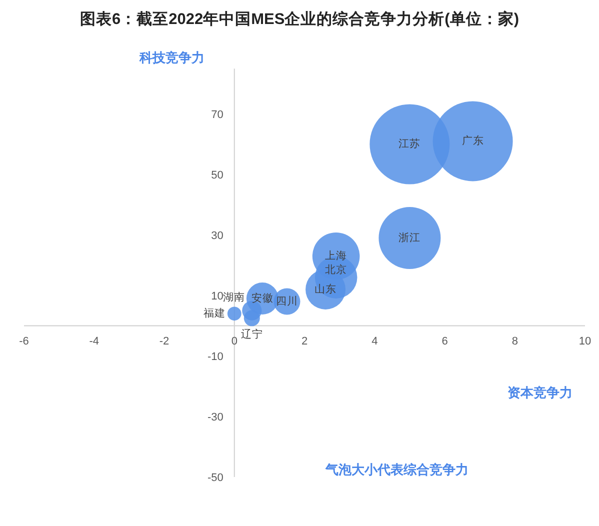 The width and height of the screenshot is (599, 526). Describe the element at coordinates (234, 297) in the screenshot. I see `series-label: 湖南` at that location.